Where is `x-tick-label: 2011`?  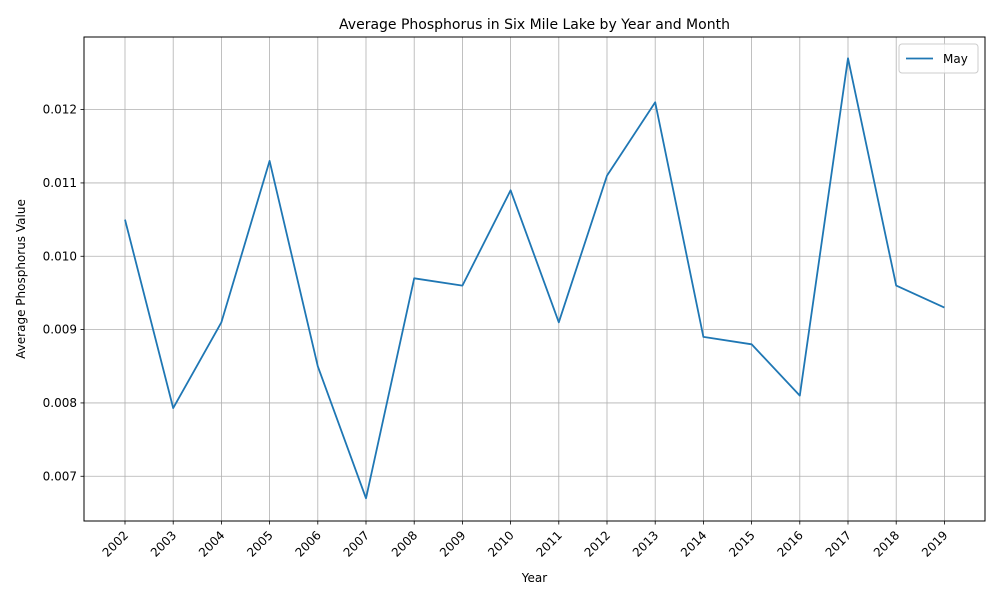
x-tick-label: 2011 is located at coordinates (548, 543).